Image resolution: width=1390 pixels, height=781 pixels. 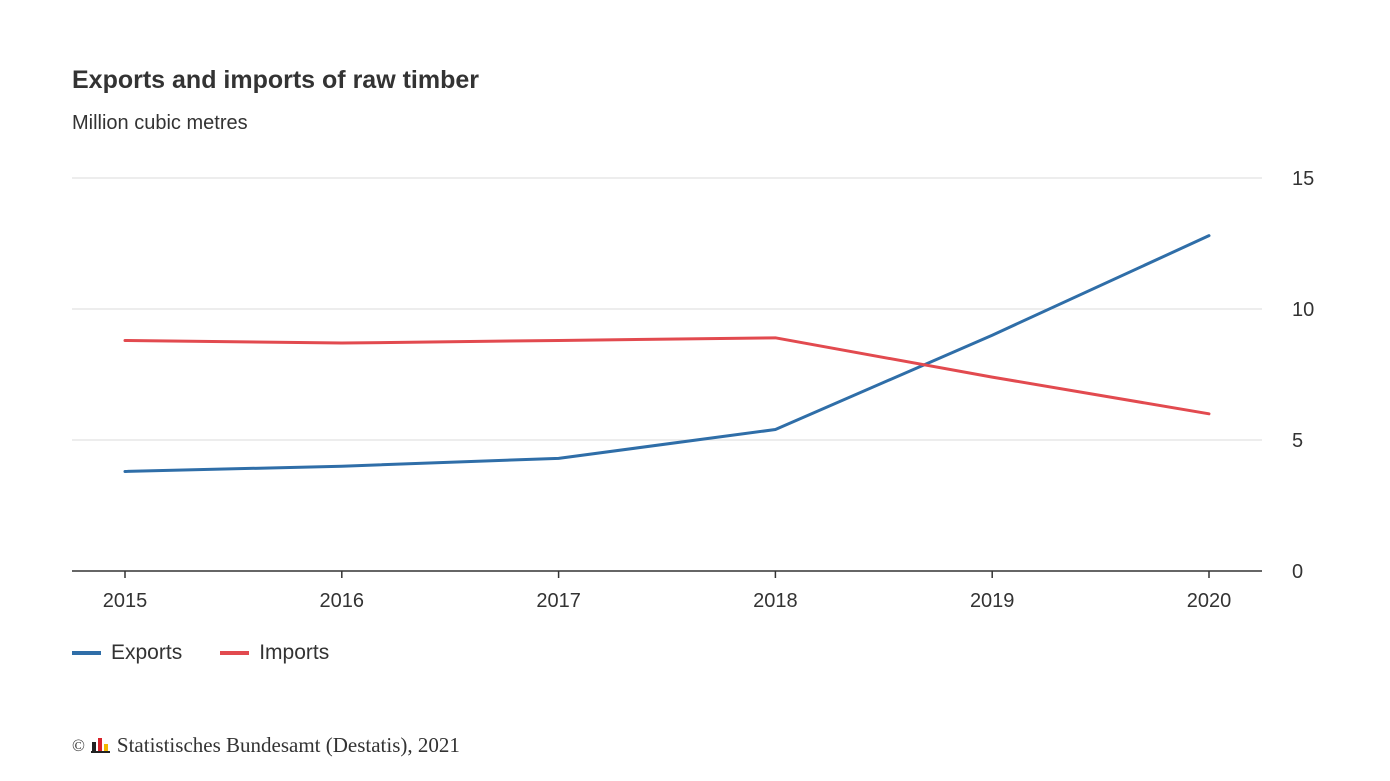 What do you see at coordinates (288, 745) in the screenshot?
I see `source-text: Statistisches Bundesamt (Destatis), 2021` at bounding box center [288, 745].